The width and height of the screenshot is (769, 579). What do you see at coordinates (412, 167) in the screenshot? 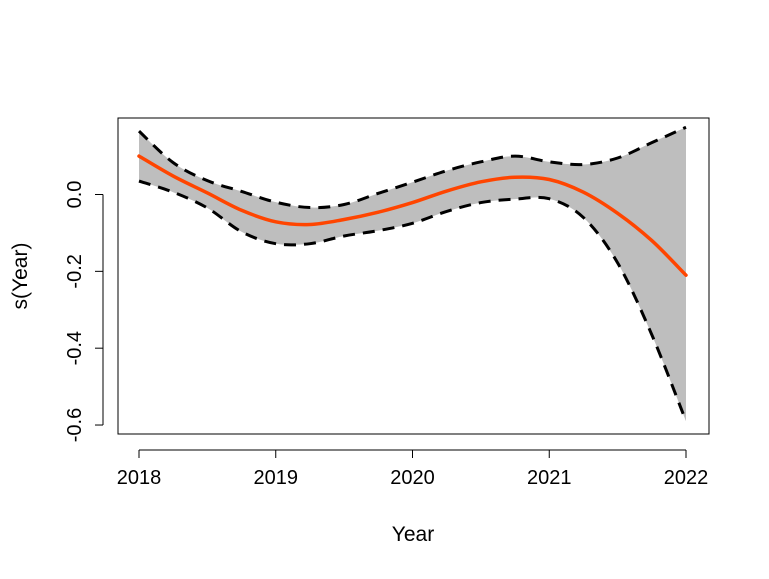
I see `upper-bound-line` at bounding box center [412, 167].